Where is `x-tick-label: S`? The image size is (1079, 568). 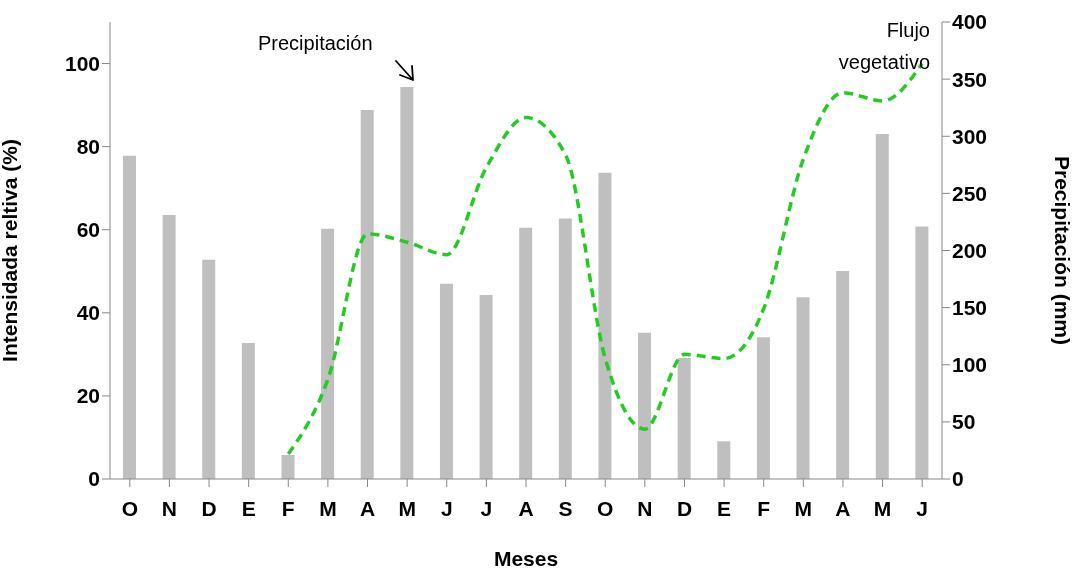 x-tick-label: S is located at coordinates (565, 508).